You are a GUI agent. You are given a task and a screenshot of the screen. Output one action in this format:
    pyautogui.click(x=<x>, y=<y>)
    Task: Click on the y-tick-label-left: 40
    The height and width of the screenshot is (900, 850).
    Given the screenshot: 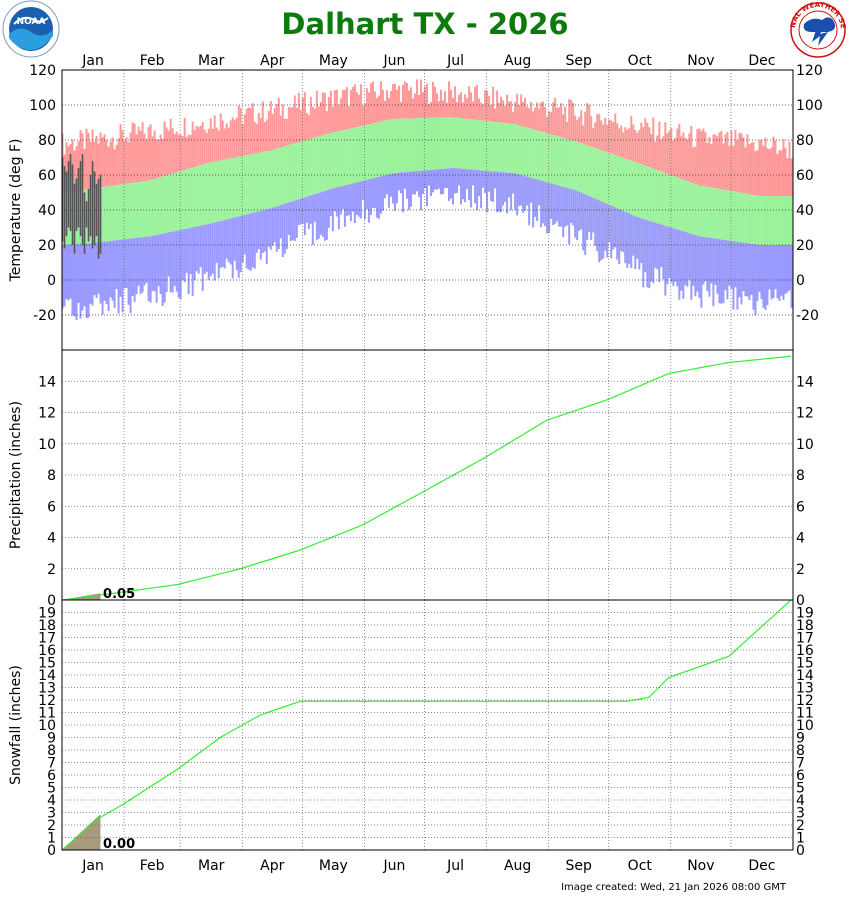 What is the action you would take?
    pyautogui.click(x=47, y=211)
    